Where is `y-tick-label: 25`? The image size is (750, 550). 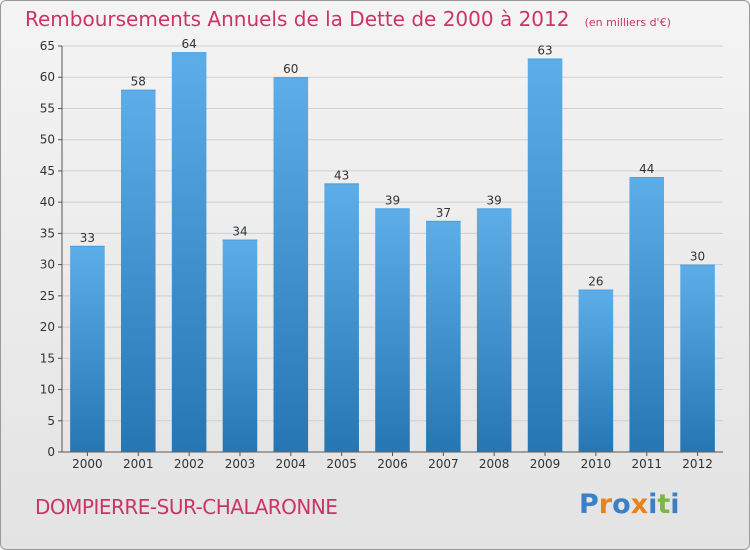 y-tick-label: 25 is located at coordinates (47, 296).